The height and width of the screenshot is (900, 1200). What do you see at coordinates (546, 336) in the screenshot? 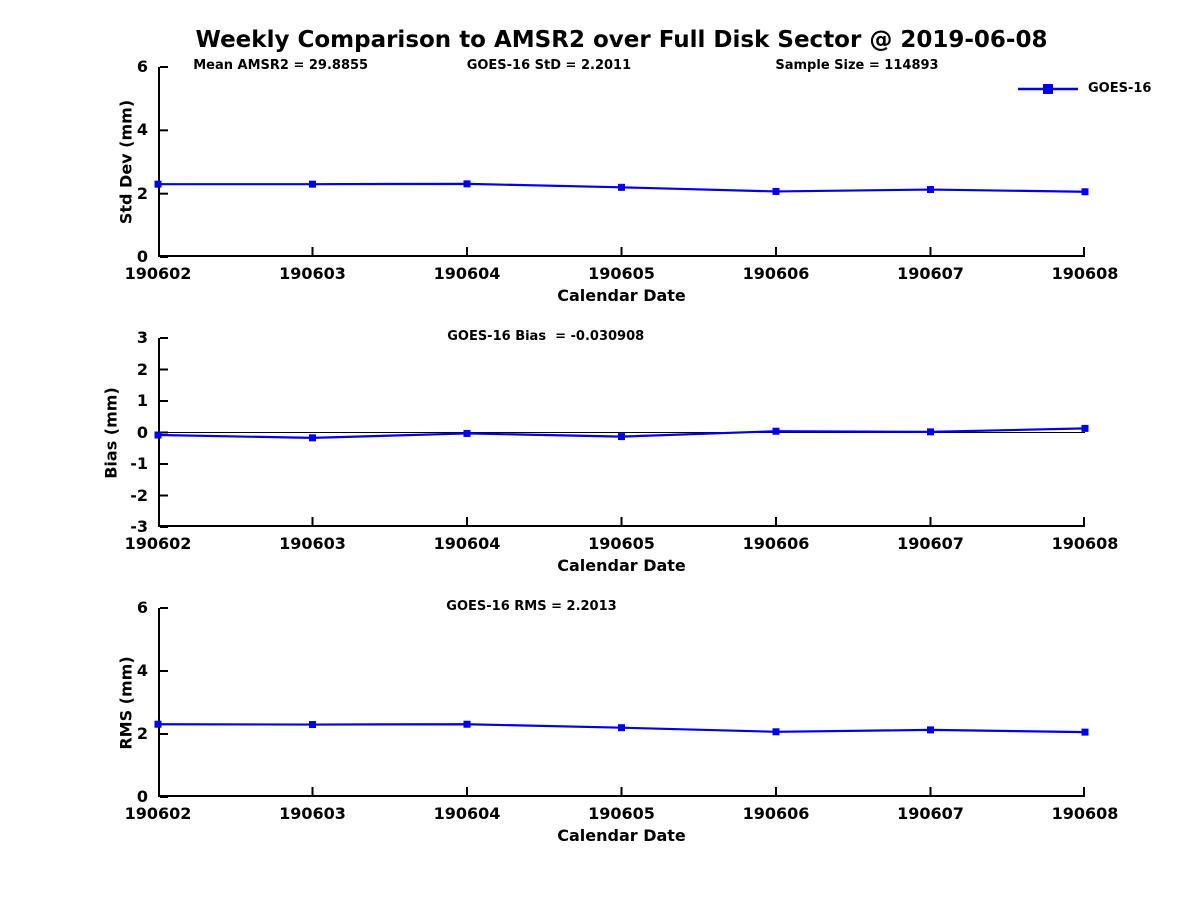
I see `plot-annotation: GOES-16 Bias = -0.030908` at bounding box center [546, 336].